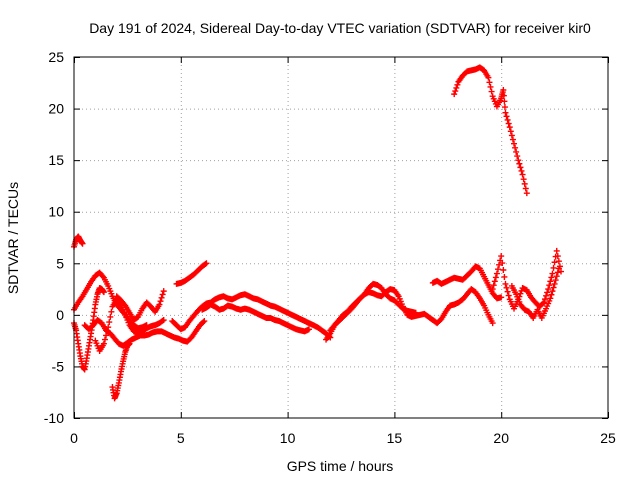 This screenshot has width=640, height=480. Describe the element at coordinates (608, 438) in the screenshot. I see `x-tick-label: 25` at that location.